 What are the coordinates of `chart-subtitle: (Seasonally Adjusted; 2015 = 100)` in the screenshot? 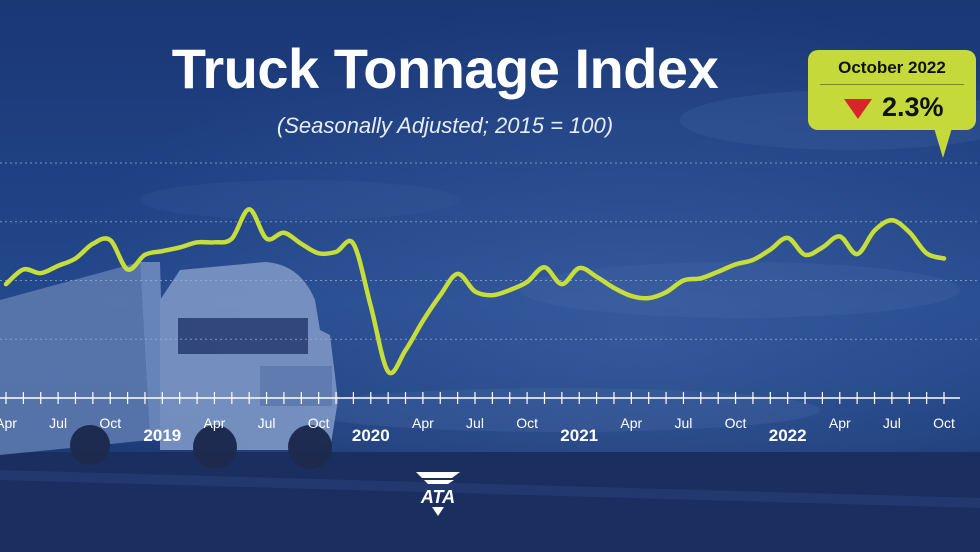 It's located at (445, 125).